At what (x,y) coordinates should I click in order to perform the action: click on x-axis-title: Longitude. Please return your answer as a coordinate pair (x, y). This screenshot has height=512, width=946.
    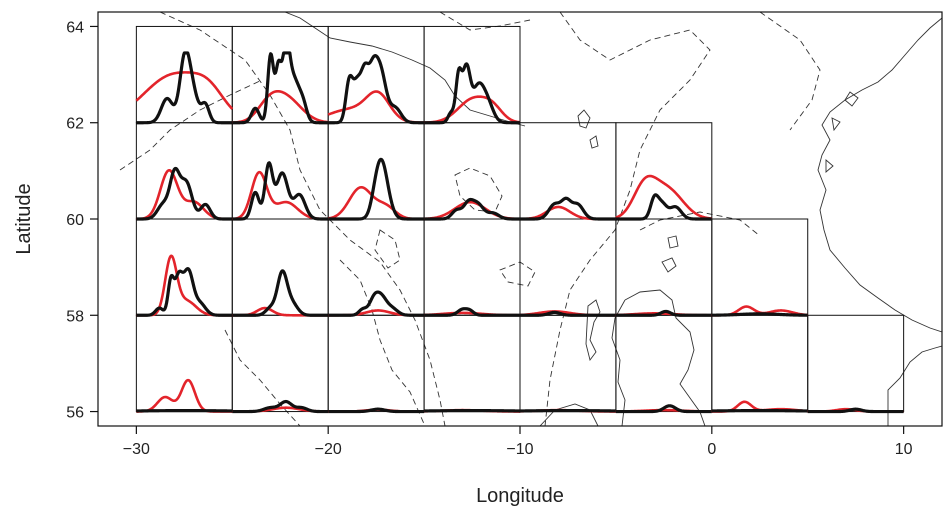
    Looking at the image, I should click on (520, 496).